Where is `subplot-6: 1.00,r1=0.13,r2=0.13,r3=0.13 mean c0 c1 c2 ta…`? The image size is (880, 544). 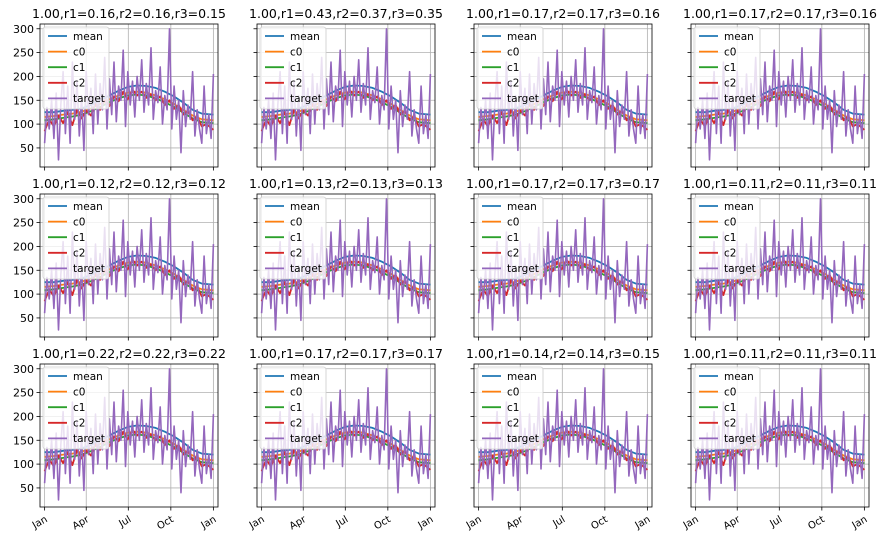
subplot-6: 1.00,r1=0.13,r2=0.13,r3=0.13 mean c0 c1 c2 ta… is located at coordinates (346, 258).